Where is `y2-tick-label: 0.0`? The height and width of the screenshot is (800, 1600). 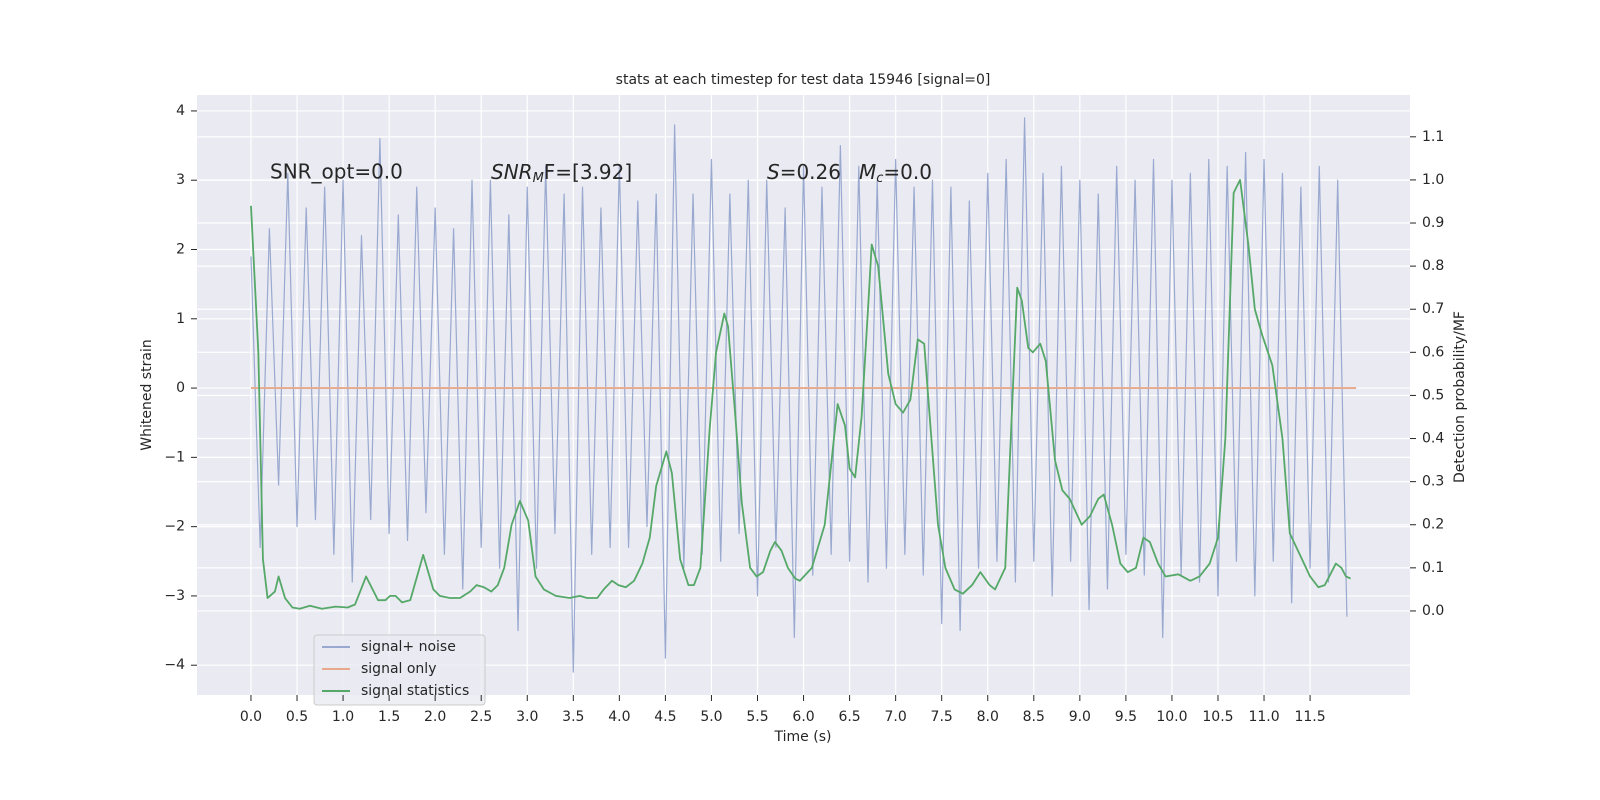
y2-tick-label: 0.0 is located at coordinates (1433, 611).